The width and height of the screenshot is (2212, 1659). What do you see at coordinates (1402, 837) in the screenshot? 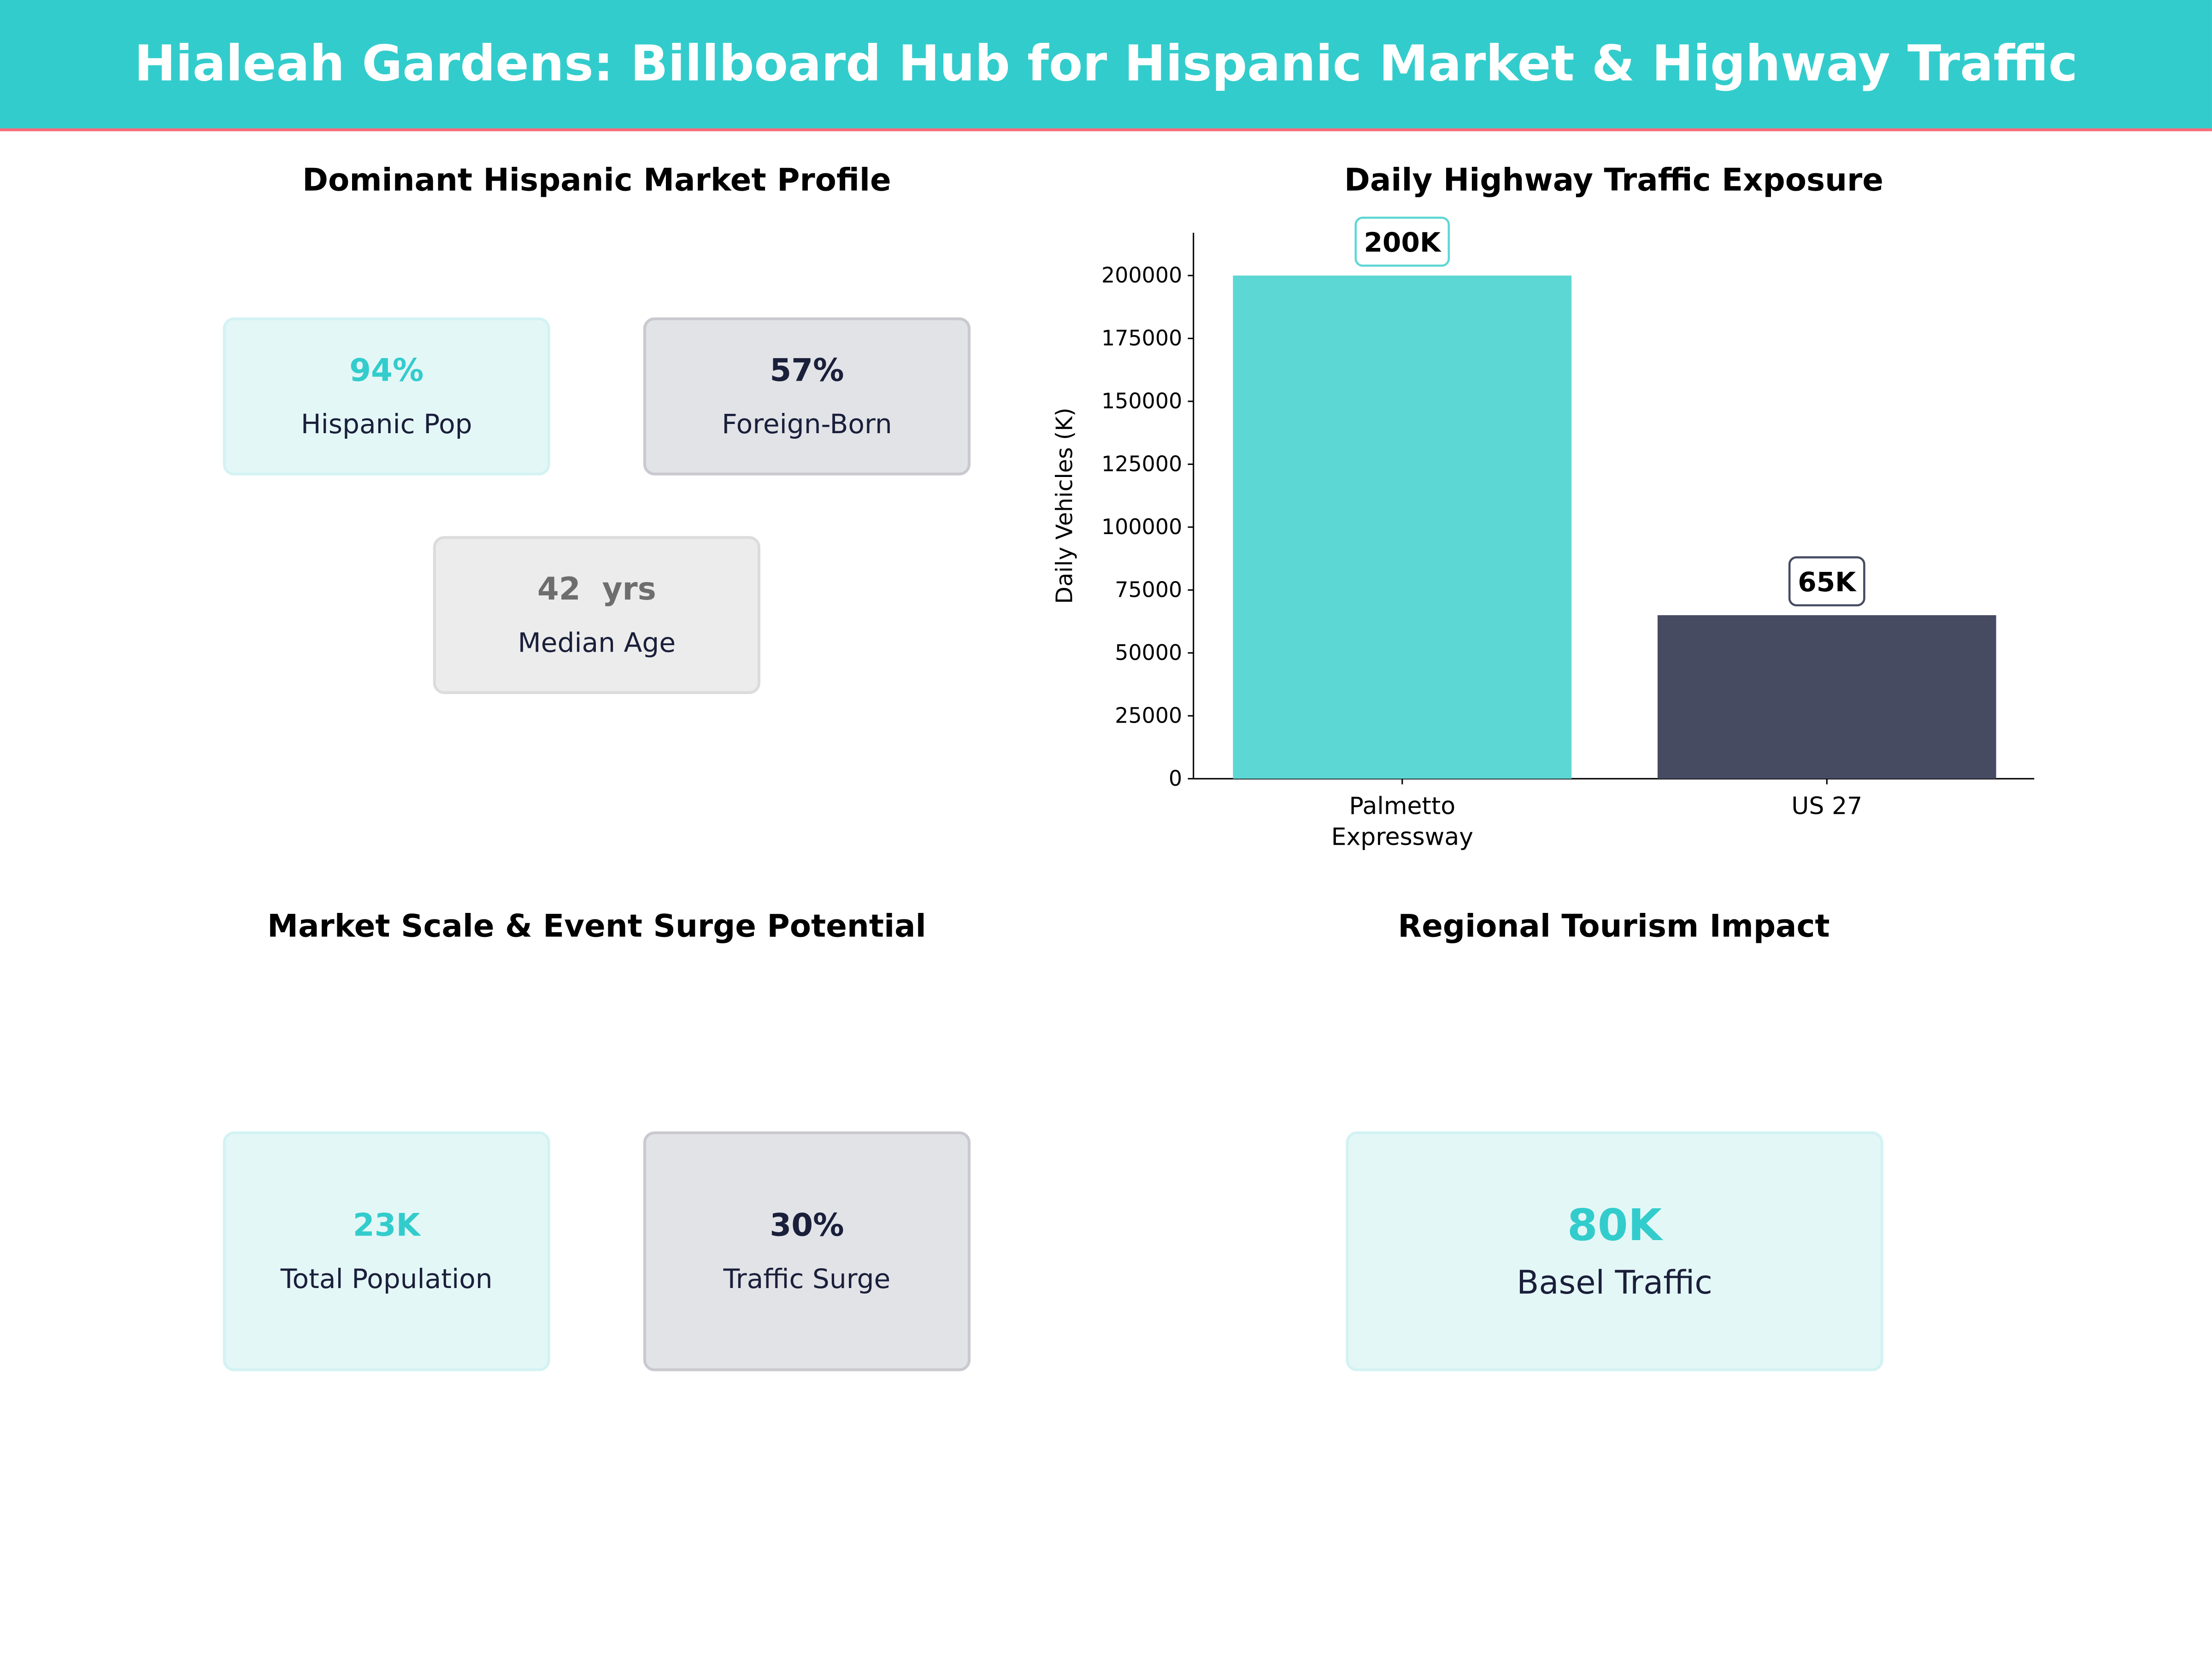
I see `x-tick-label: Expressway` at bounding box center [1402, 837].